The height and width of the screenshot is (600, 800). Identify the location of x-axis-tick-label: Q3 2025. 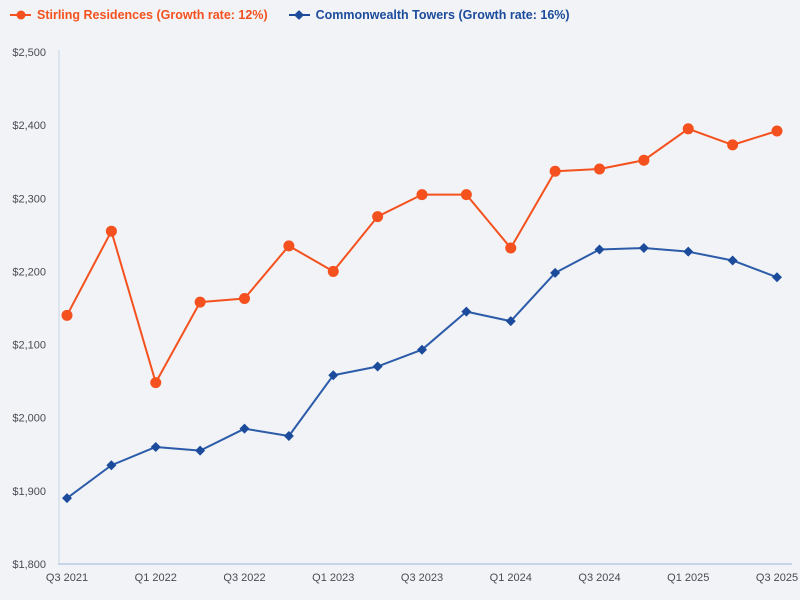
(777, 578).